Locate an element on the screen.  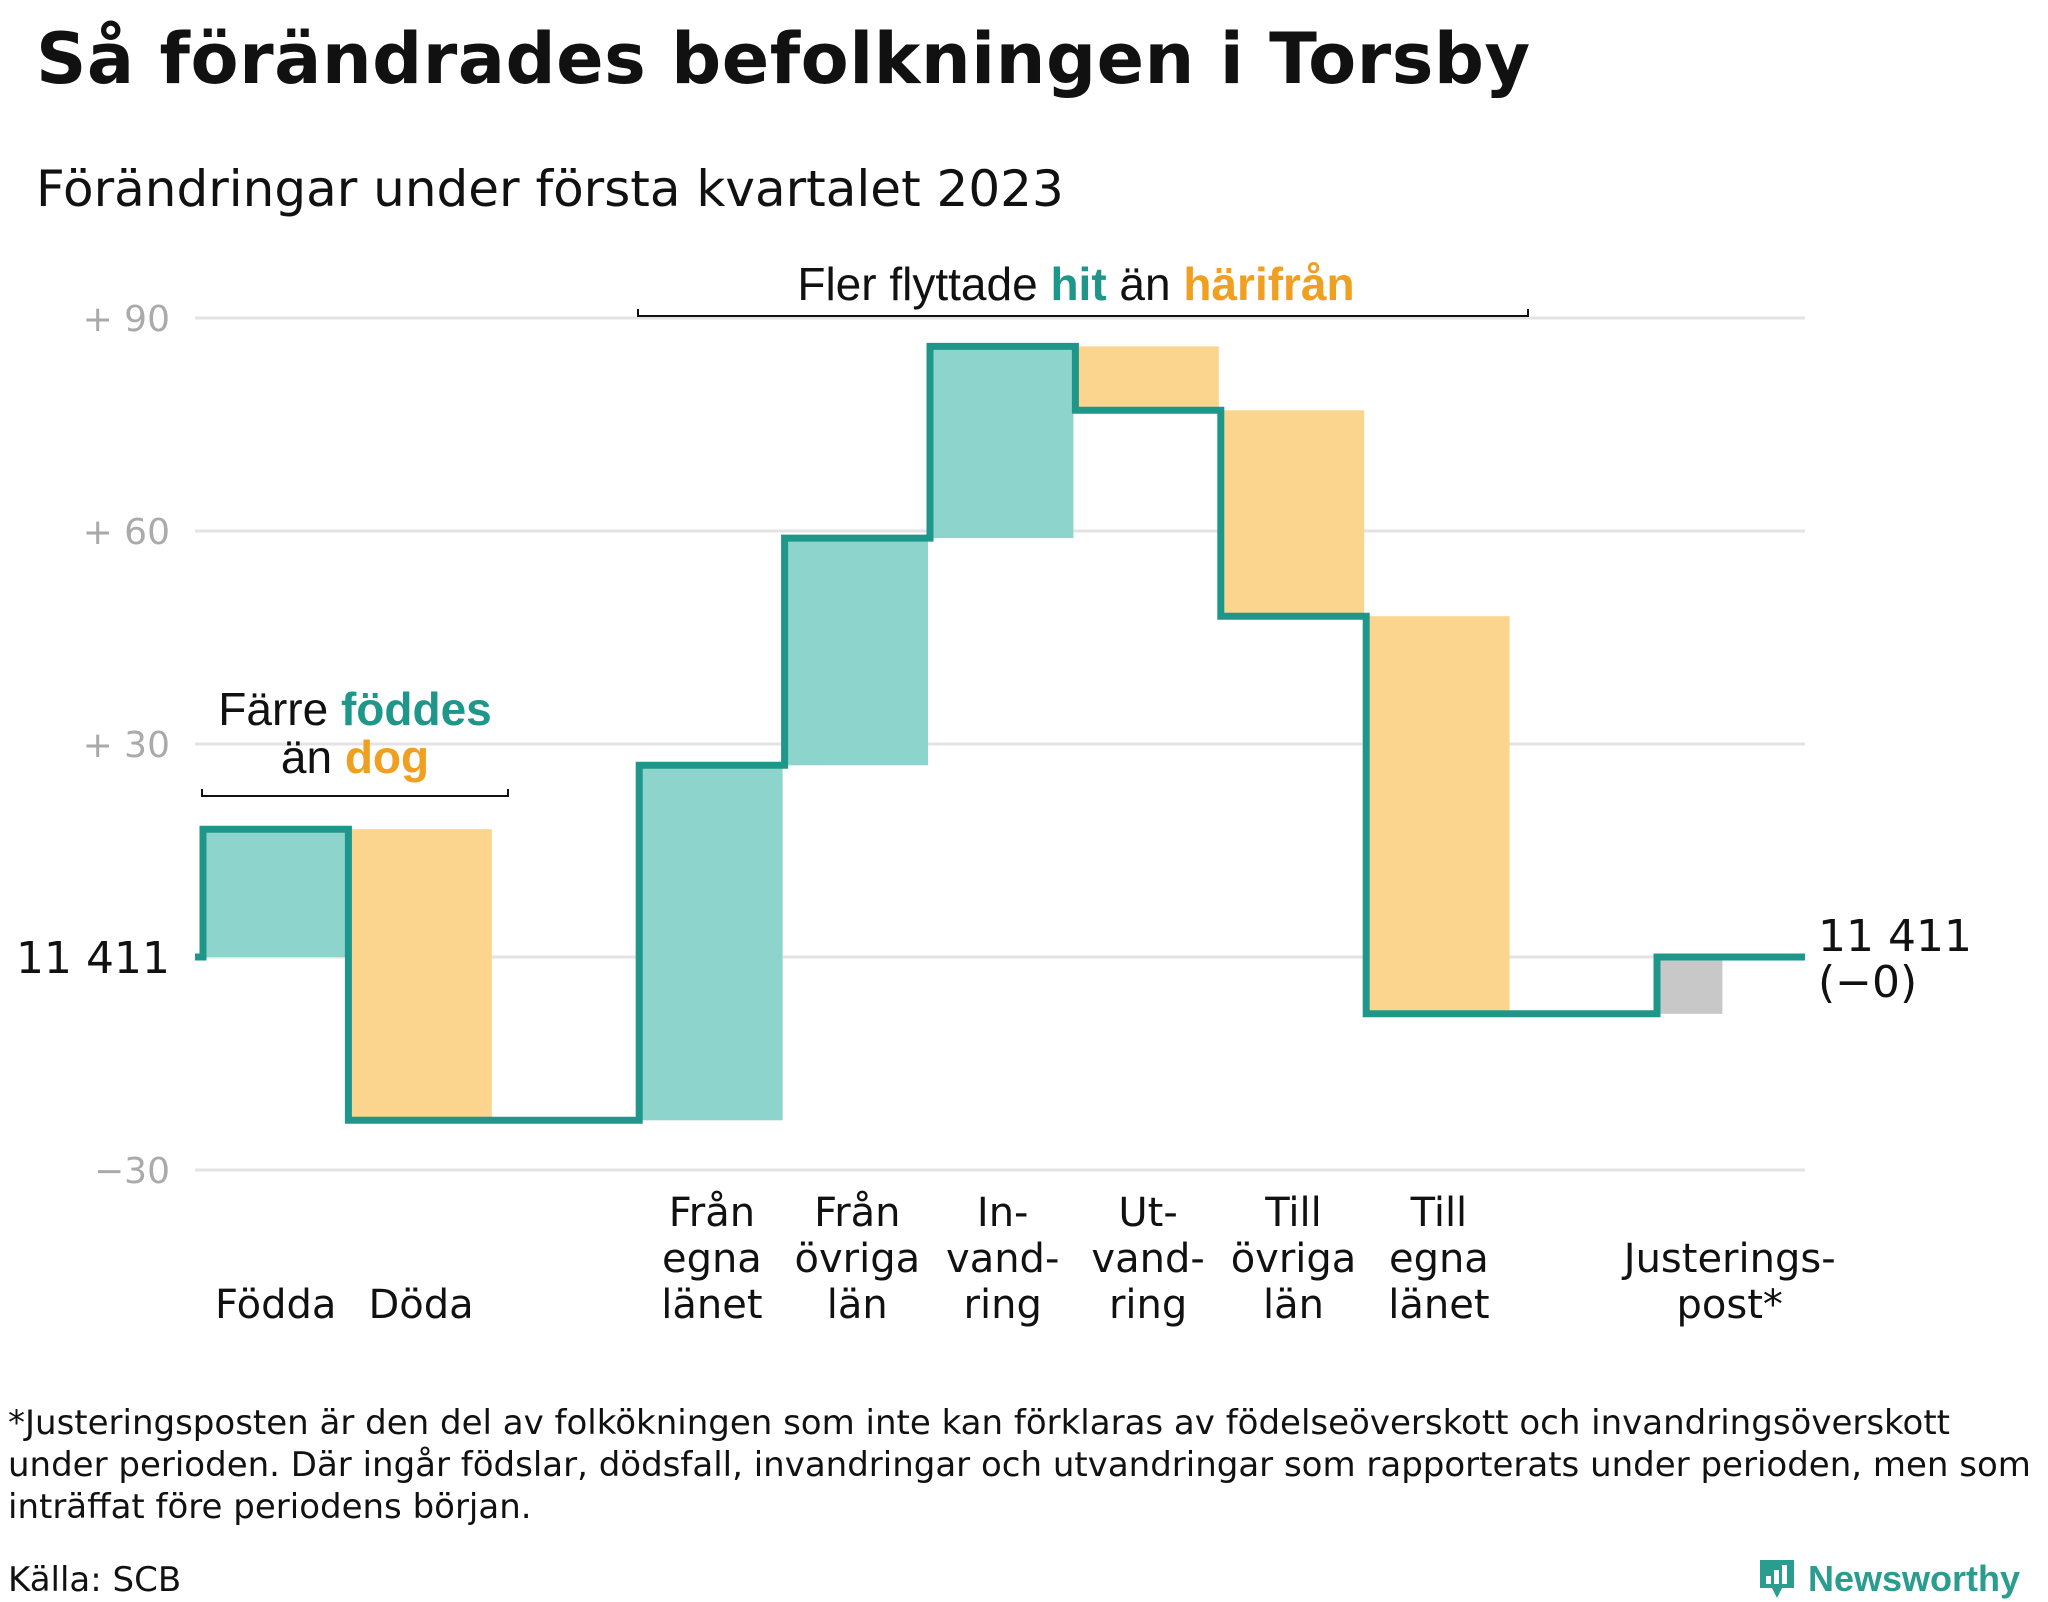
category-label: Födda is located at coordinates (275, 1305).